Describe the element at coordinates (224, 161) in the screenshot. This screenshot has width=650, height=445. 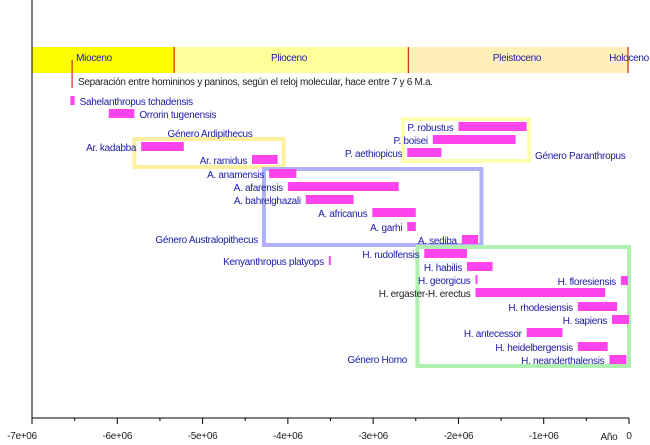
I see `species-label: Ar. ramidus` at that location.